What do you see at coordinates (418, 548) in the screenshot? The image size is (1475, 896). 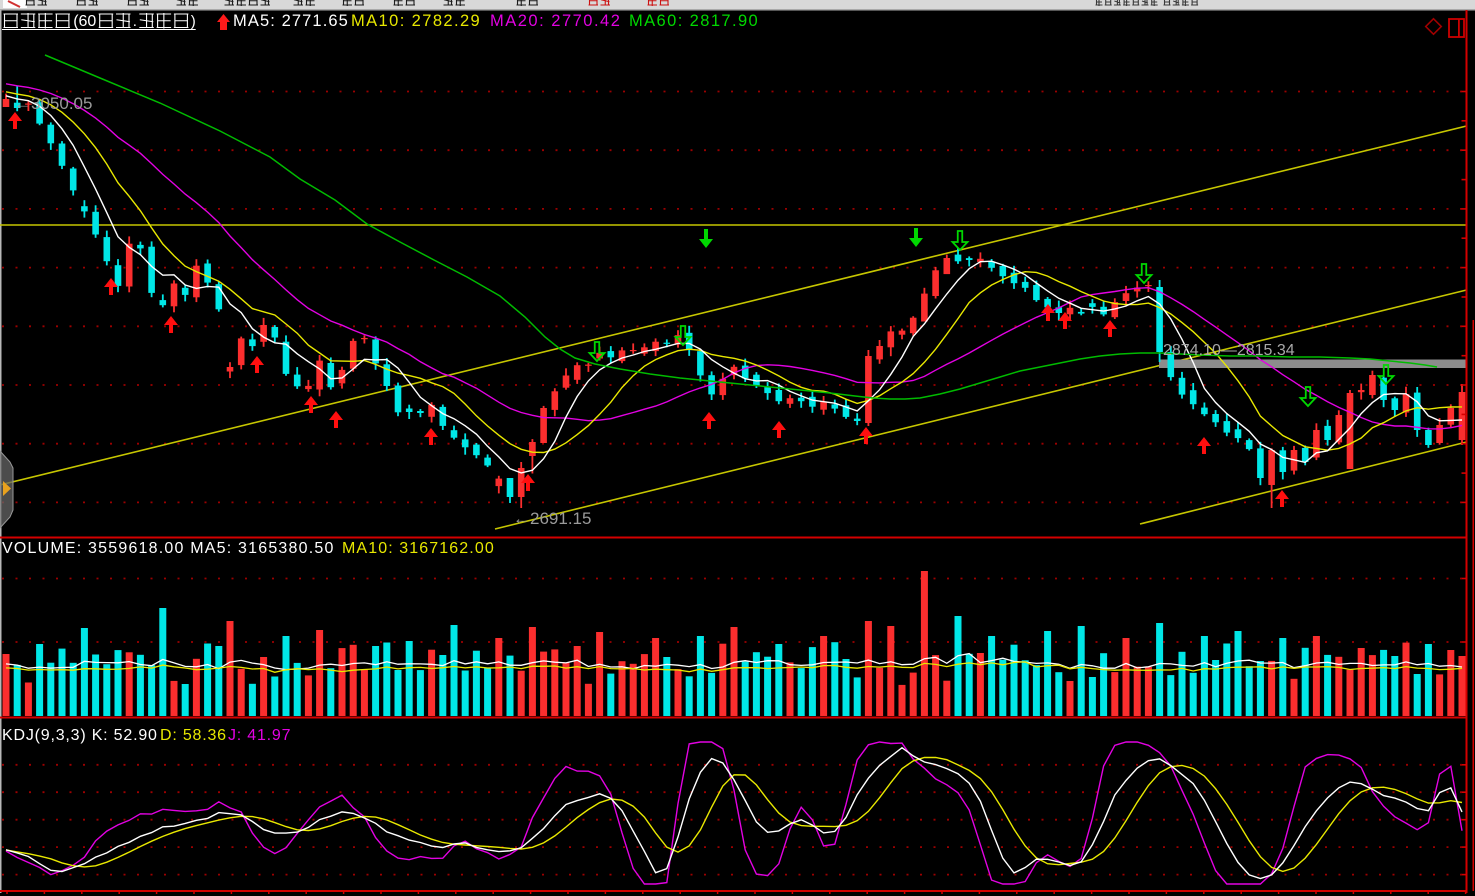 I see `svg-text: MA10: 3167162.00` at bounding box center [418, 548].